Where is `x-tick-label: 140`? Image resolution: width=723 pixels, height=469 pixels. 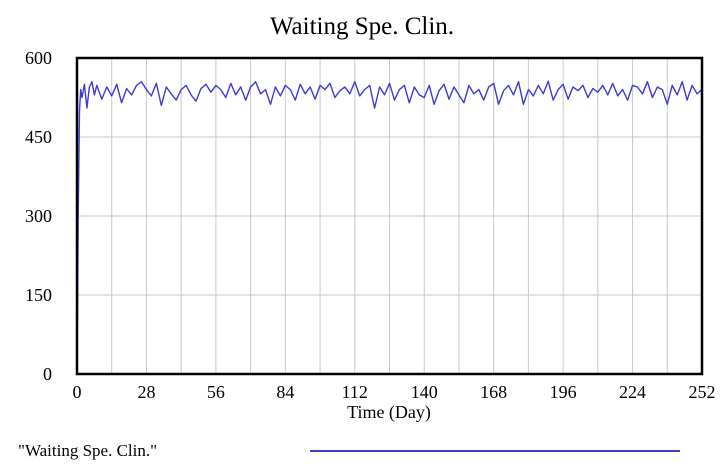 x-tick-label: 140 is located at coordinates (424, 392).